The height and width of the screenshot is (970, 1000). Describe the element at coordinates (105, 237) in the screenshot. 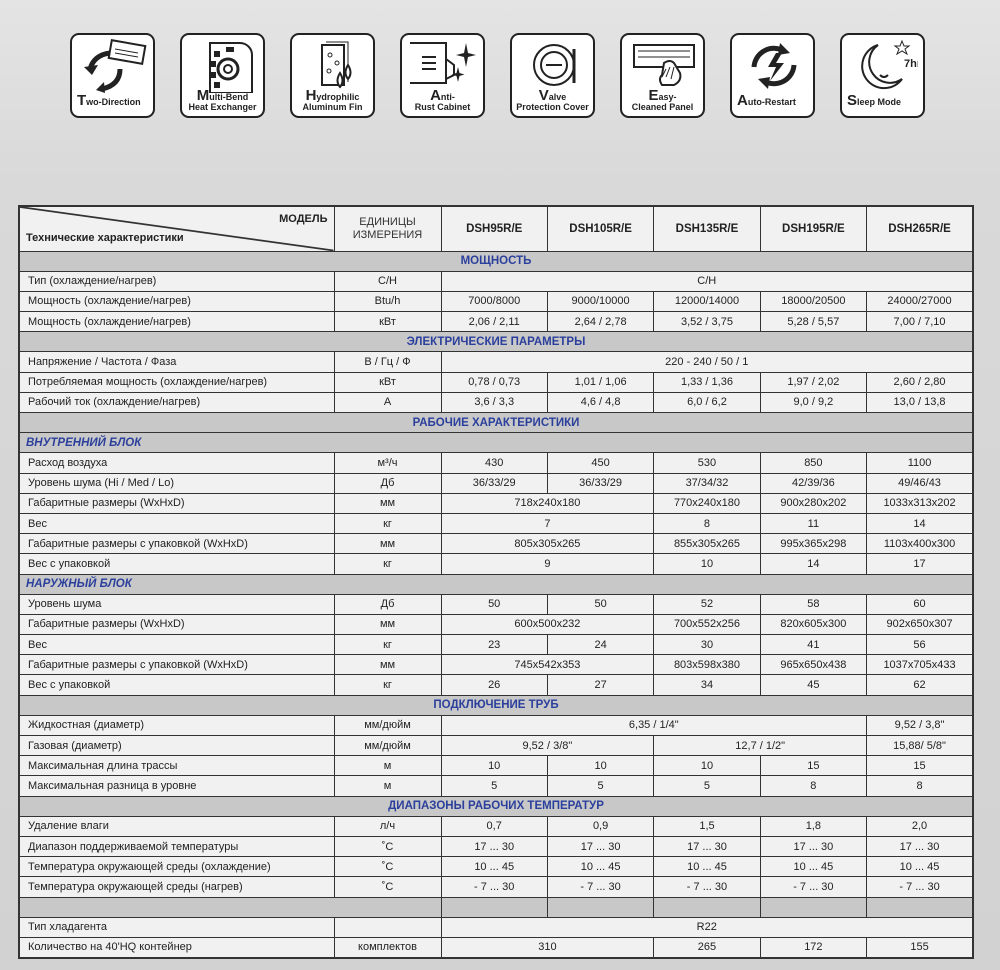

I see `specs-label: Технические характеристики` at that location.